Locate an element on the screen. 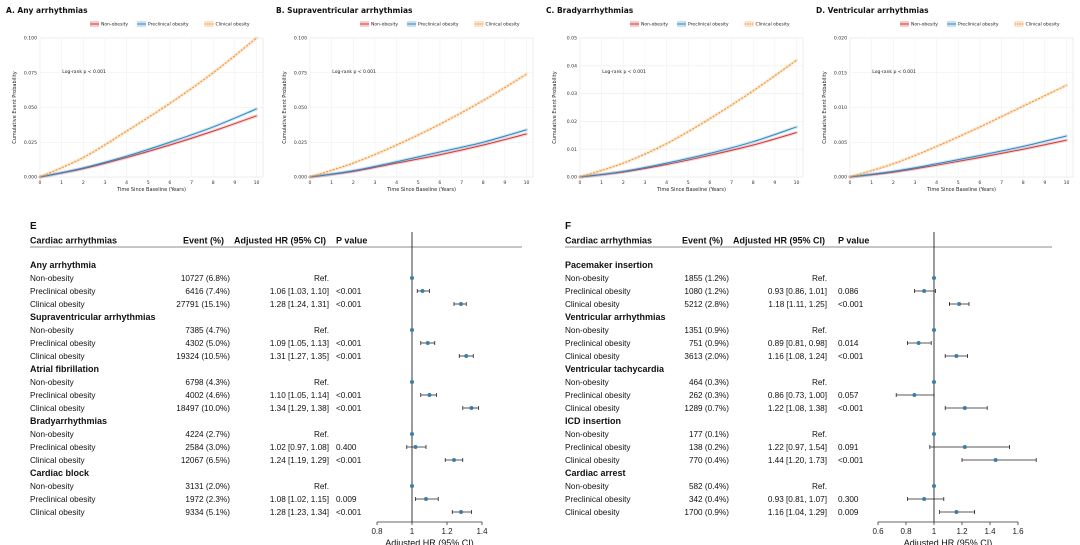  y-tick-label: 0.005 is located at coordinates (840, 143).